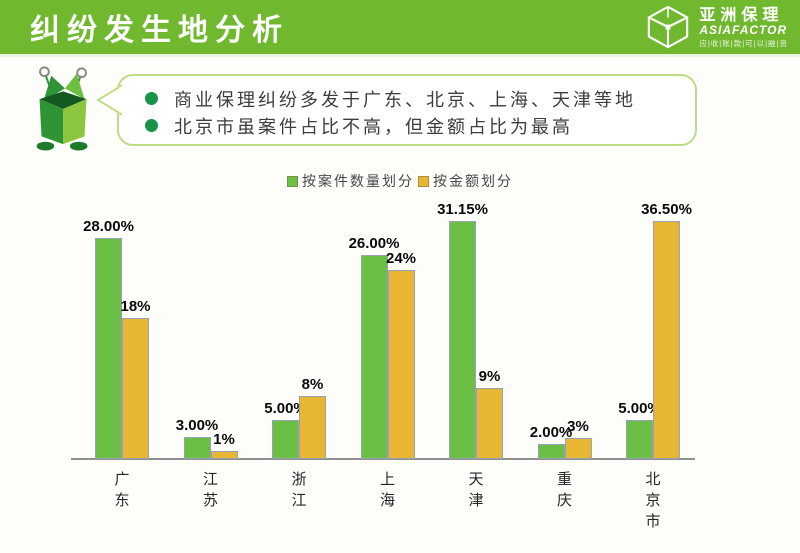 Image resolution: width=800 pixels, height=553 pixels. What do you see at coordinates (374, 357) in the screenshot?
I see `bar-上海-按案件数量划分` at bounding box center [374, 357].